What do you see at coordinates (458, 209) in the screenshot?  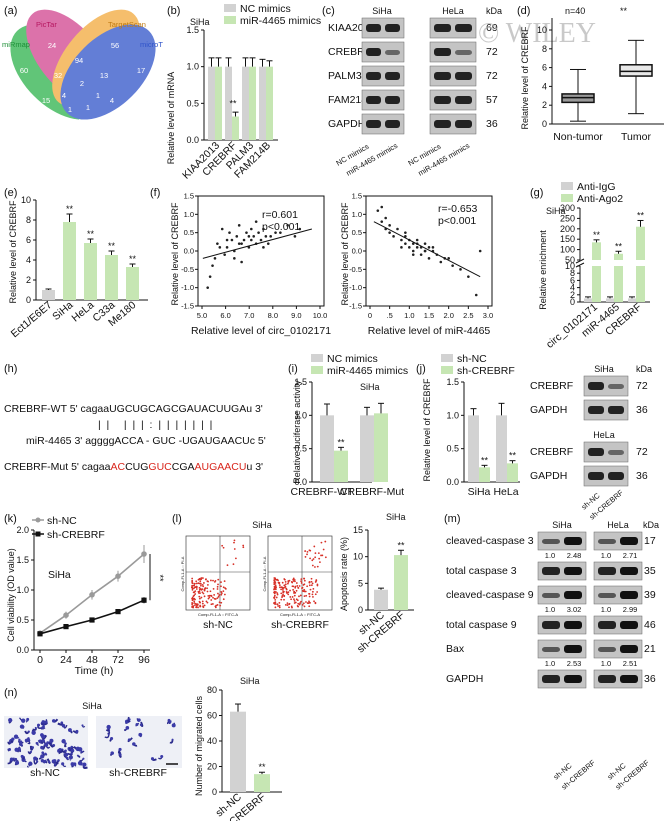 I see `corr-r: r=-0.653` at bounding box center [458, 209].